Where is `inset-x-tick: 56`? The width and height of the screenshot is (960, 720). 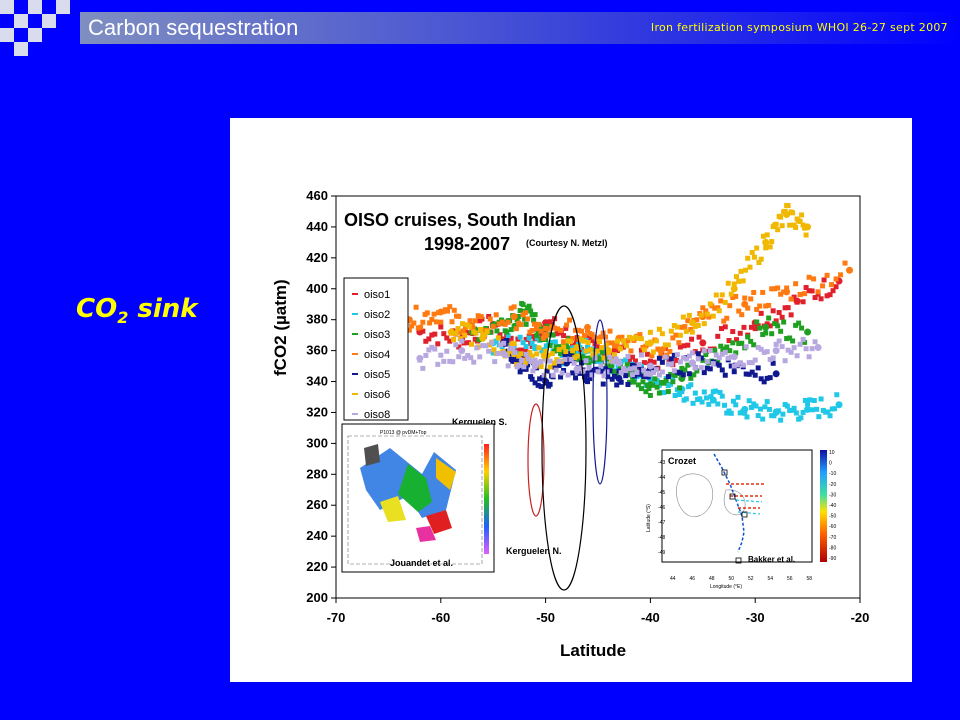 inset-x-tick: 56 is located at coordinates (790, 579).